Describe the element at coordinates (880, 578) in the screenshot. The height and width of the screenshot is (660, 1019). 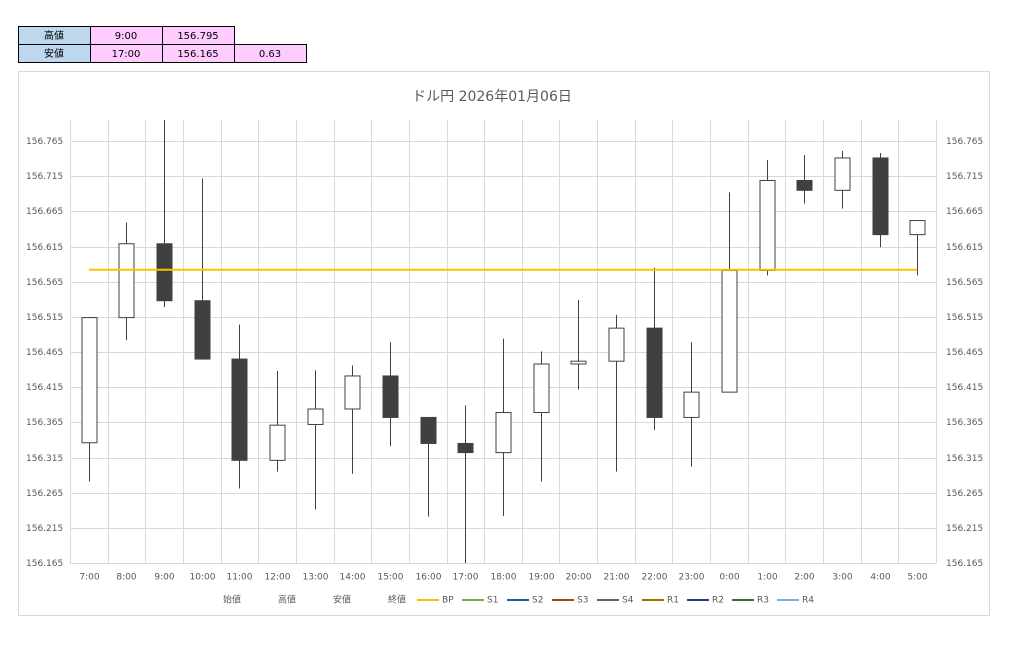
I see `x-tick-label: 4:00` at that location.